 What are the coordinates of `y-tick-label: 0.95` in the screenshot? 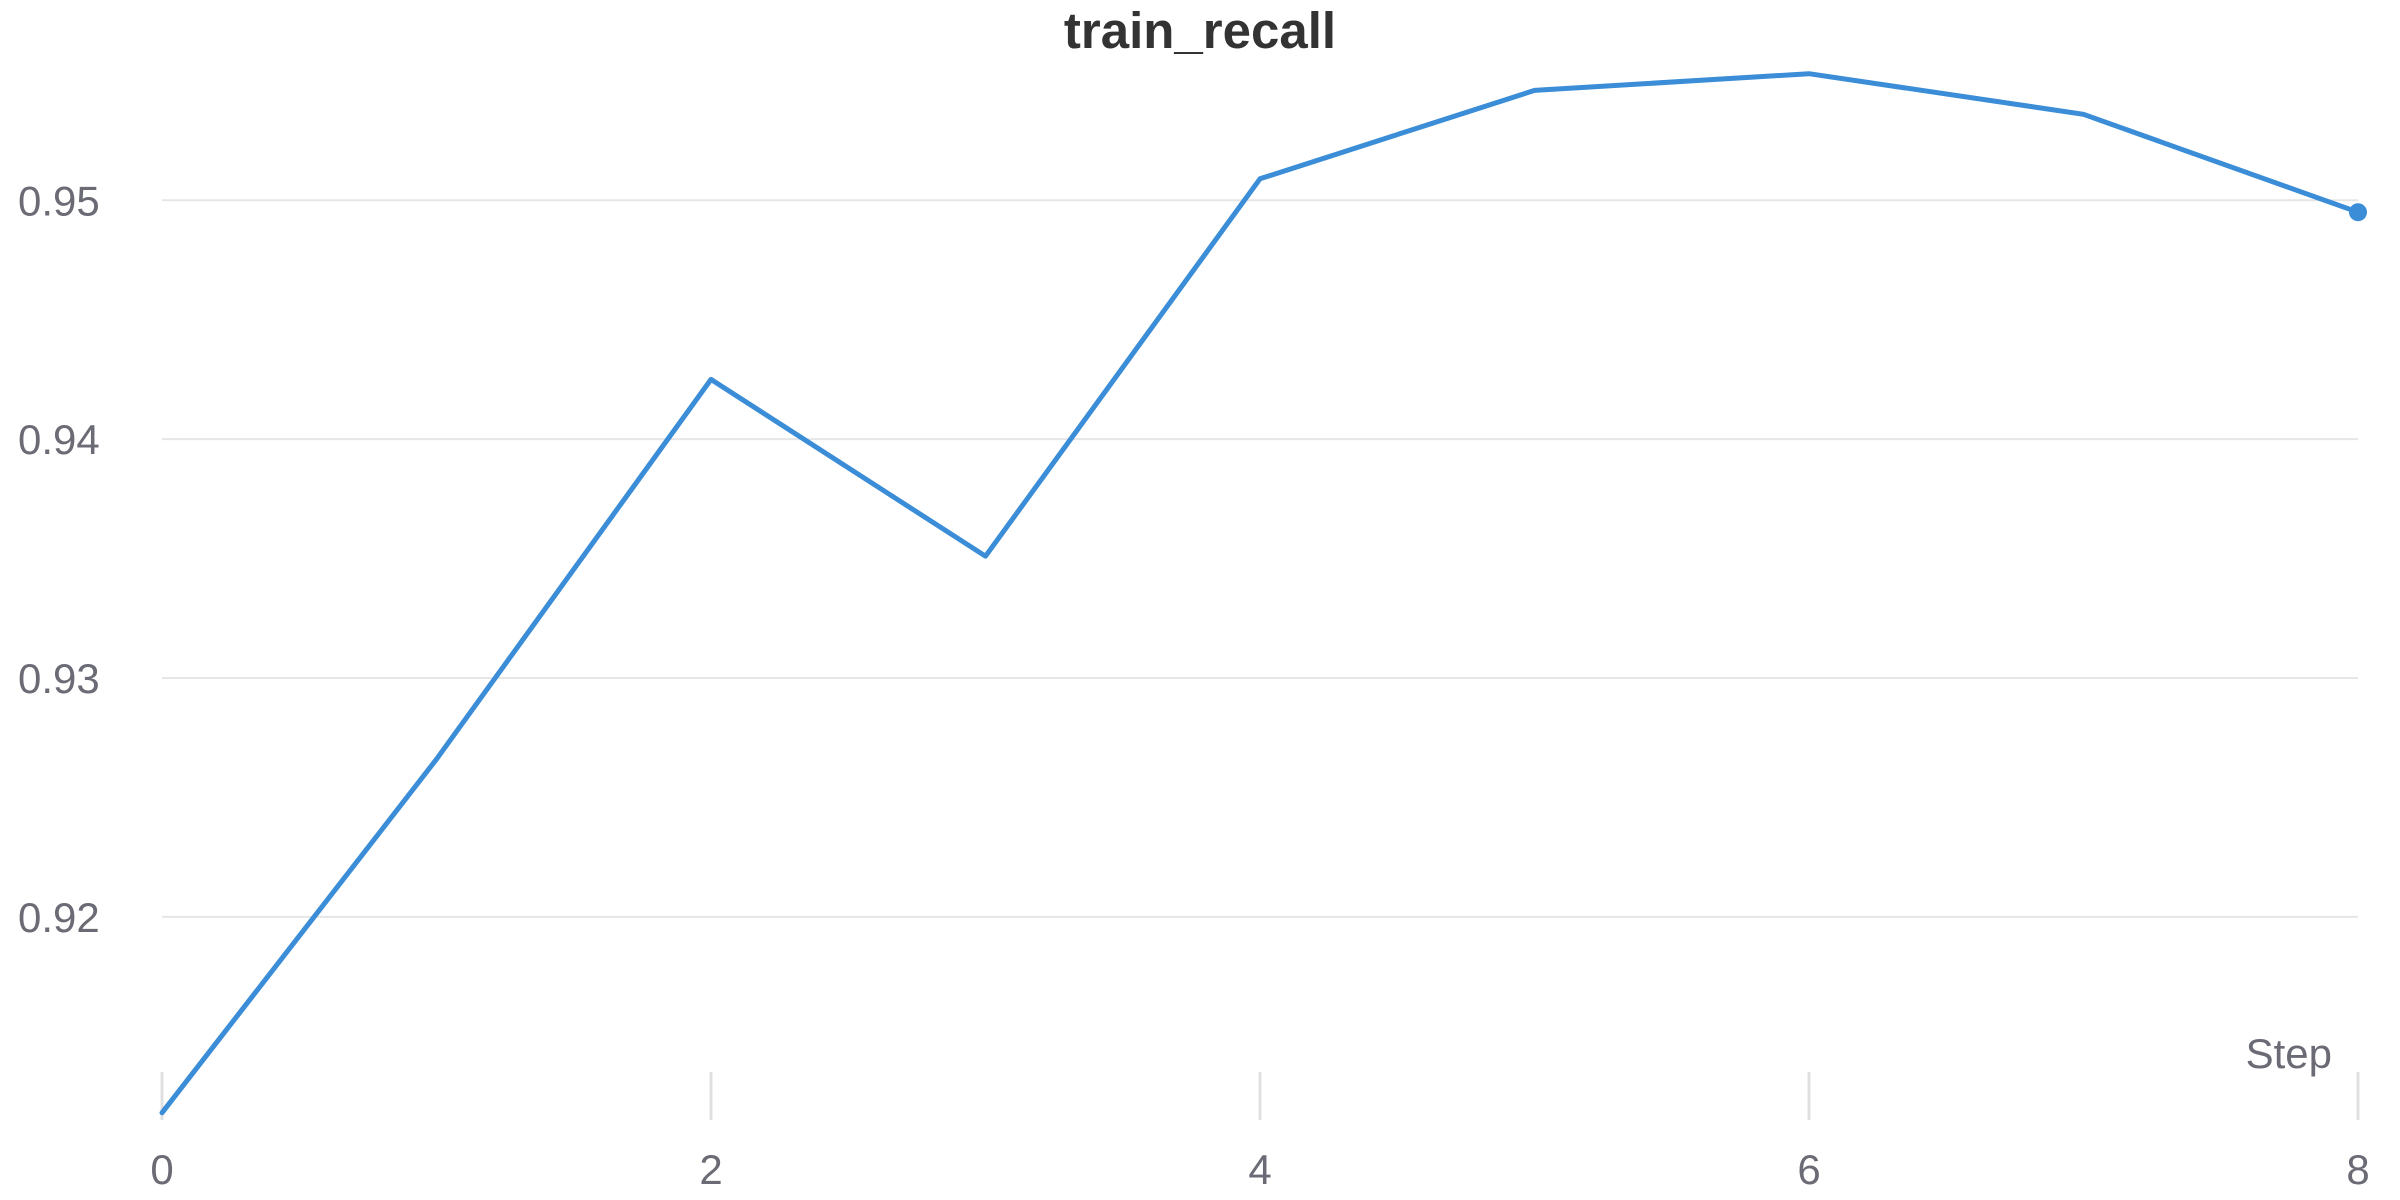 It's located at (59, 200).